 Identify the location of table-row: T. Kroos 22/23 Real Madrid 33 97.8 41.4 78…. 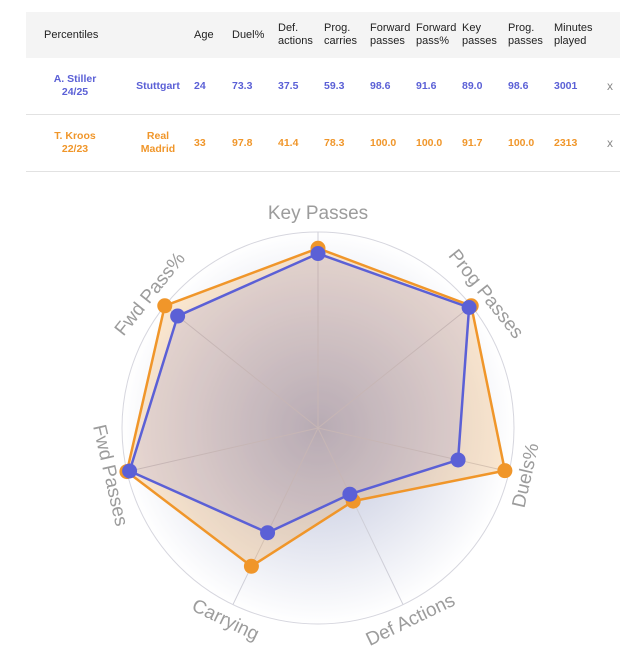
(323, 143).